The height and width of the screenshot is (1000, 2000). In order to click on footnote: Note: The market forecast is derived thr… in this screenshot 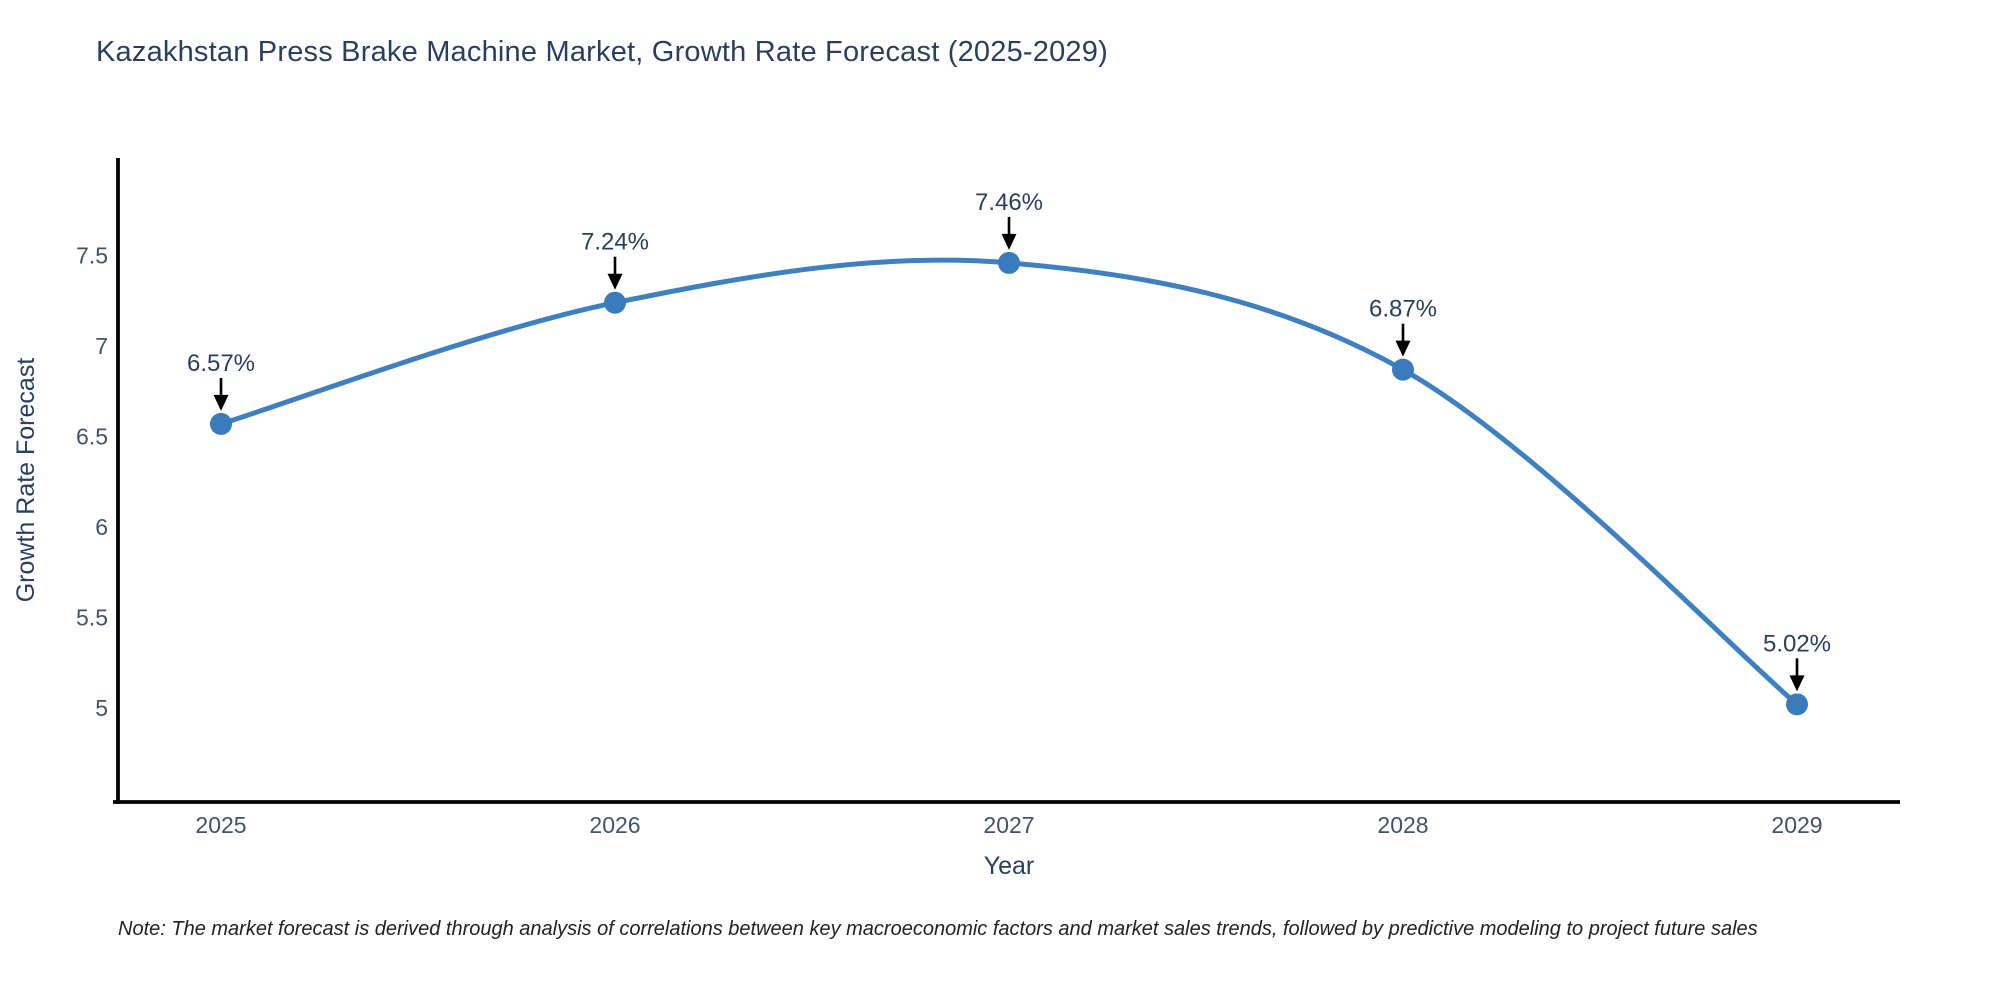, I will do `click(938, 929)`.